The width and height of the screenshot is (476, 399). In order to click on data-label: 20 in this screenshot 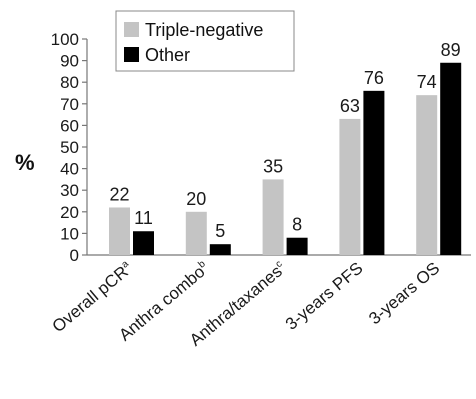, I will do `click(196, 199)`.